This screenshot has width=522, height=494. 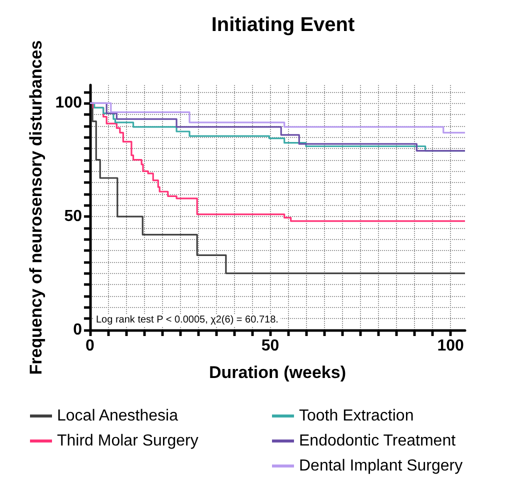 What do you see at coordinates (377, 441) in the screenshot?
I see `legend-label: Endodontic Treatment` at bounding box center [377, 441].